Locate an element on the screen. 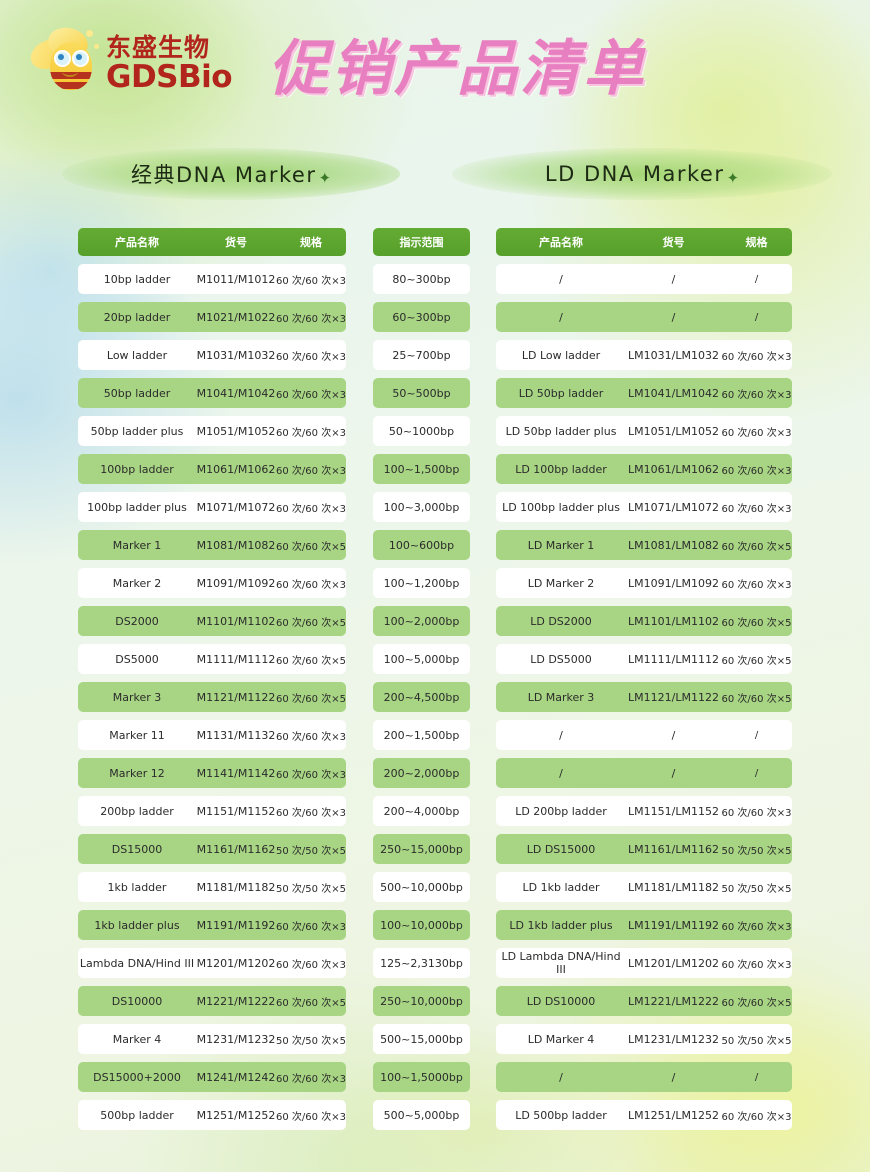 The width and height of the screenshot is (870, 1172). table-row: Low ladder M1031/M1032 60 次/60 次×3 is located at coordinates (212, 355).